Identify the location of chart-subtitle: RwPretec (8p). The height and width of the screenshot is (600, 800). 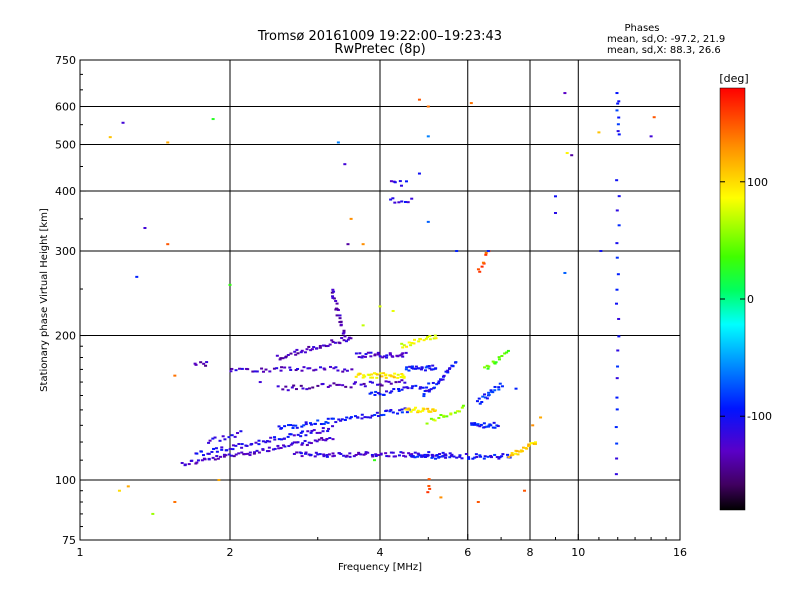
(379, 49).